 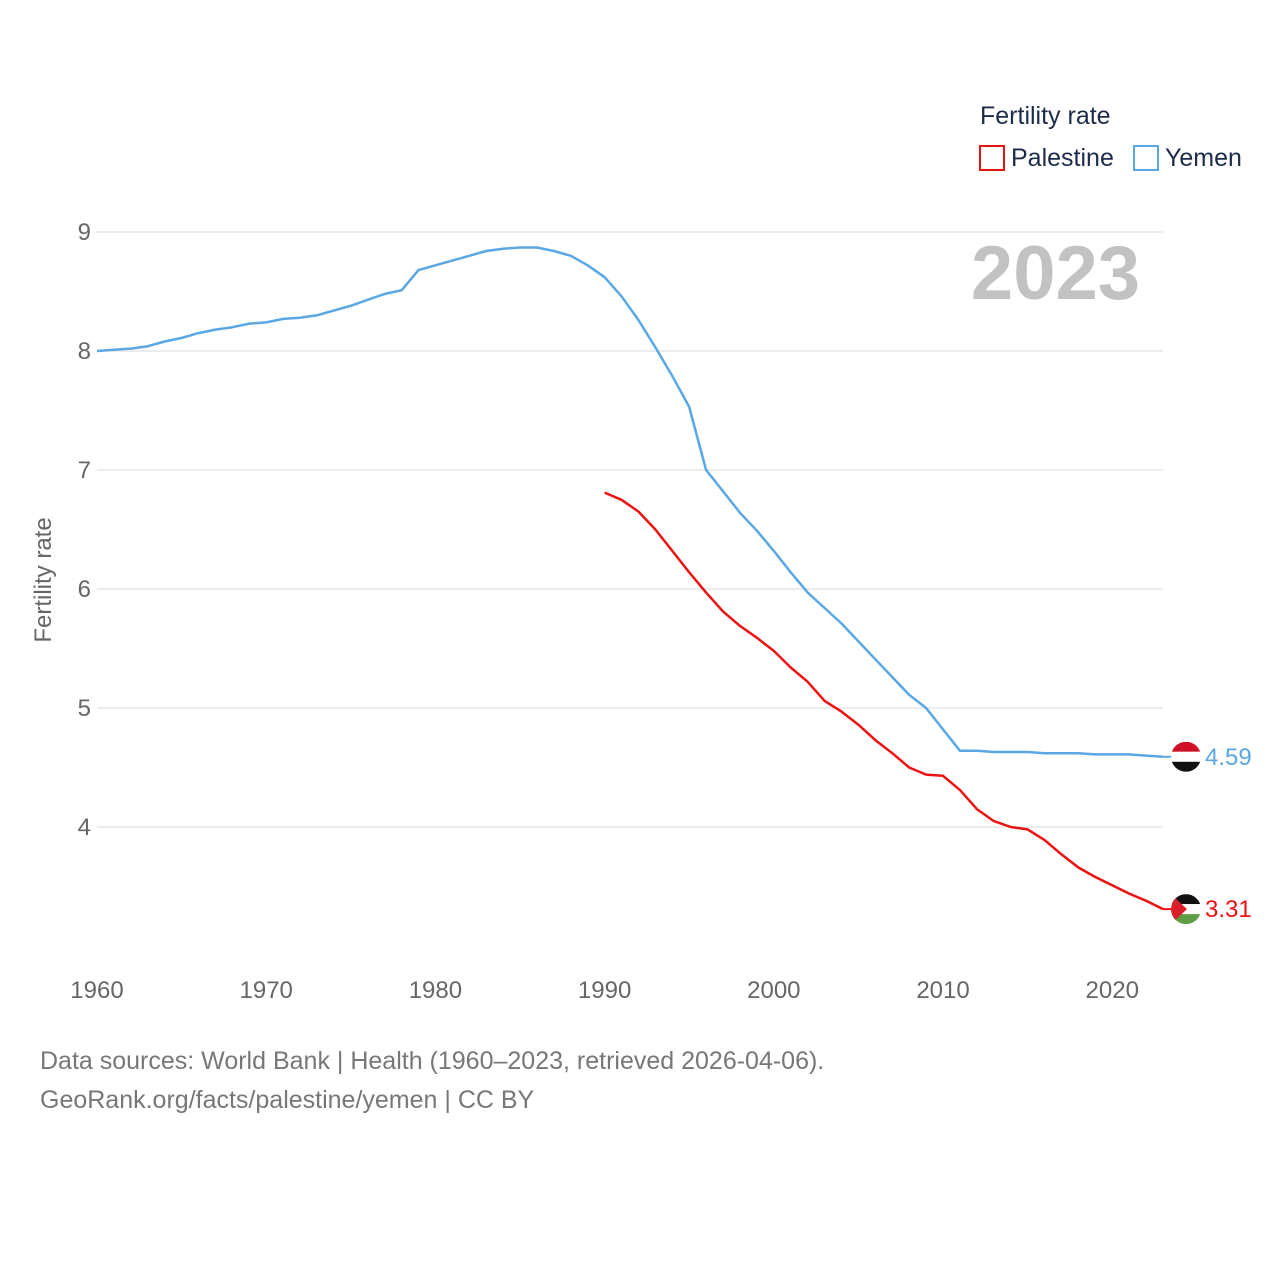 What do you see at coordinates (84, 589) in the screenshot?
I see `y-tick-label: 6` at bounding box center [84, 589].